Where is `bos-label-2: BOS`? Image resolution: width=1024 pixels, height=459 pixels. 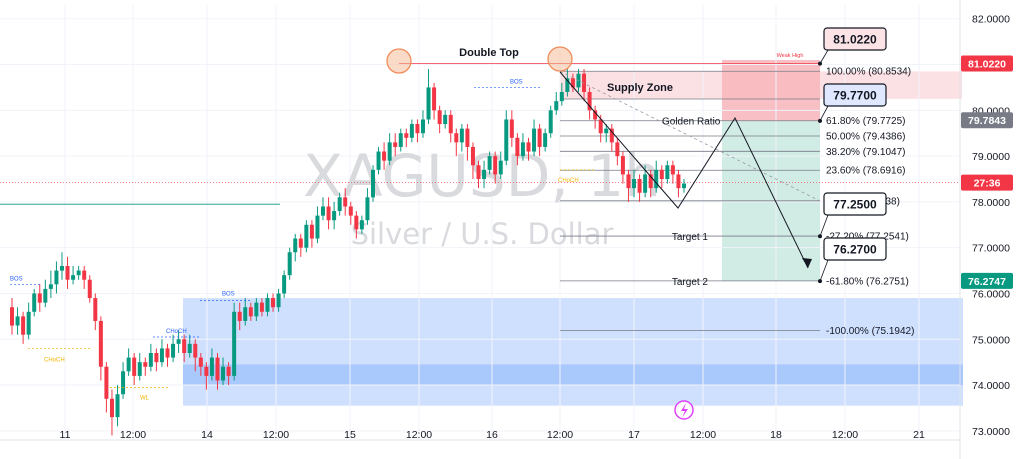
bos-label-2: BOS is located at coordinates (228, 294).